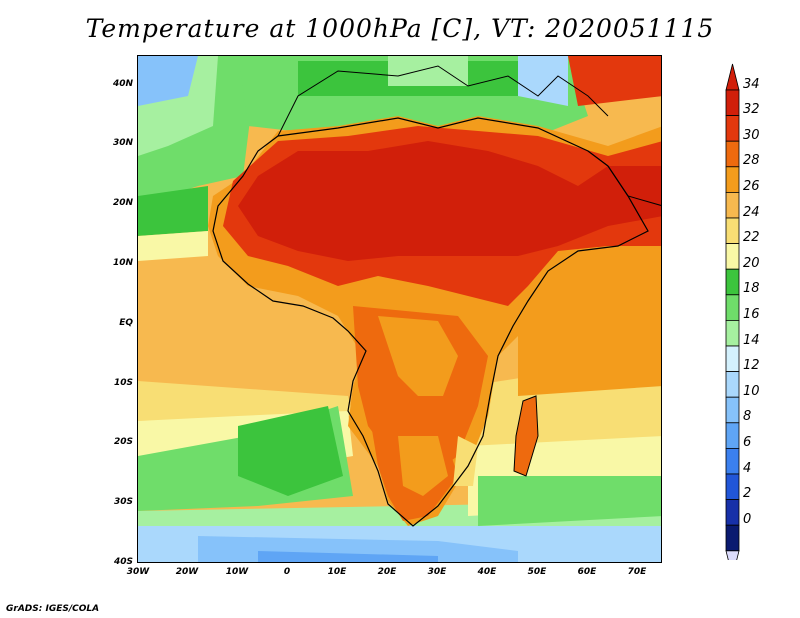 Image resolution: width=800 pixels, height=618 pixels. What do you see at coordinates (287, 572) in the screenshot?
I see `lon-label-0: 0` at bounding box center [287, 572].